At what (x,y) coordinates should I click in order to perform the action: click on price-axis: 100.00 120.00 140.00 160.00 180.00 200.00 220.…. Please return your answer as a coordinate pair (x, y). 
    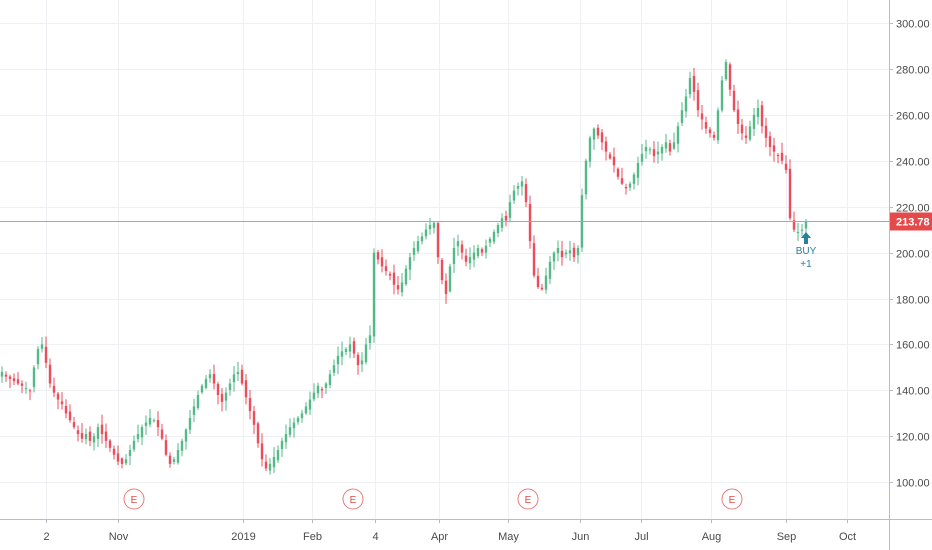
    Looking at the image, I should click on (909, 254).